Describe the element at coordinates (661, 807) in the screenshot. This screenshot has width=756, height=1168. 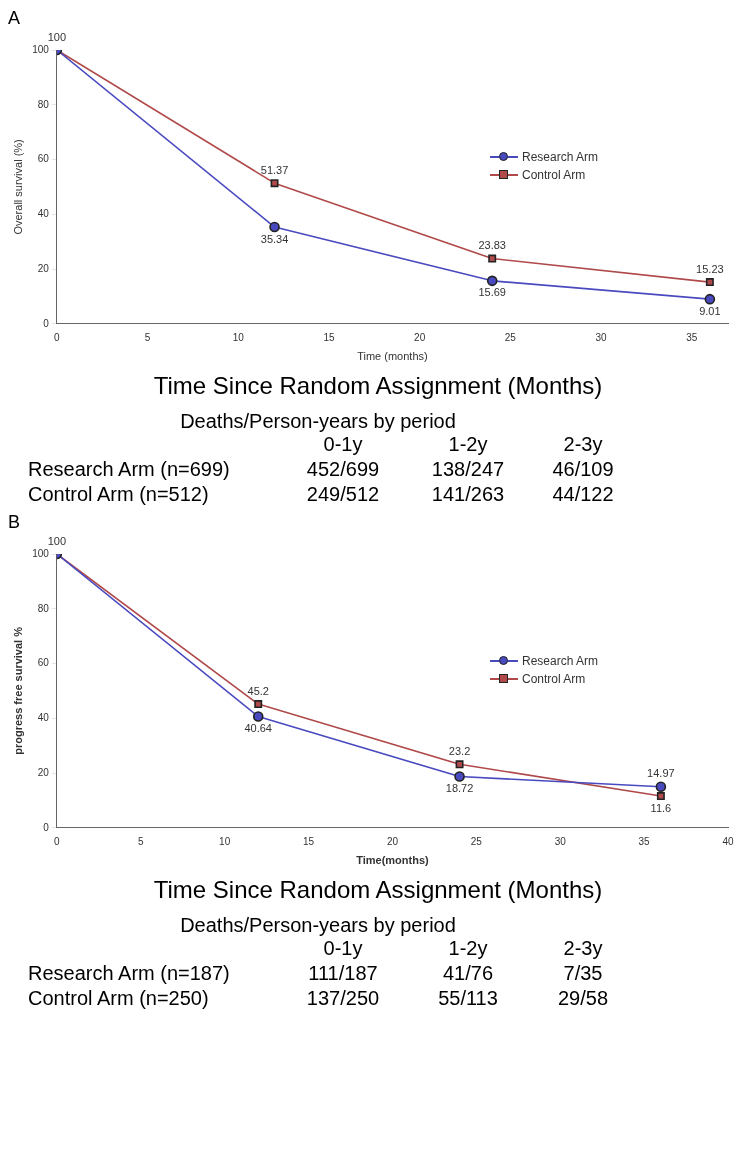
I see `data-label: 11.6` at that location.